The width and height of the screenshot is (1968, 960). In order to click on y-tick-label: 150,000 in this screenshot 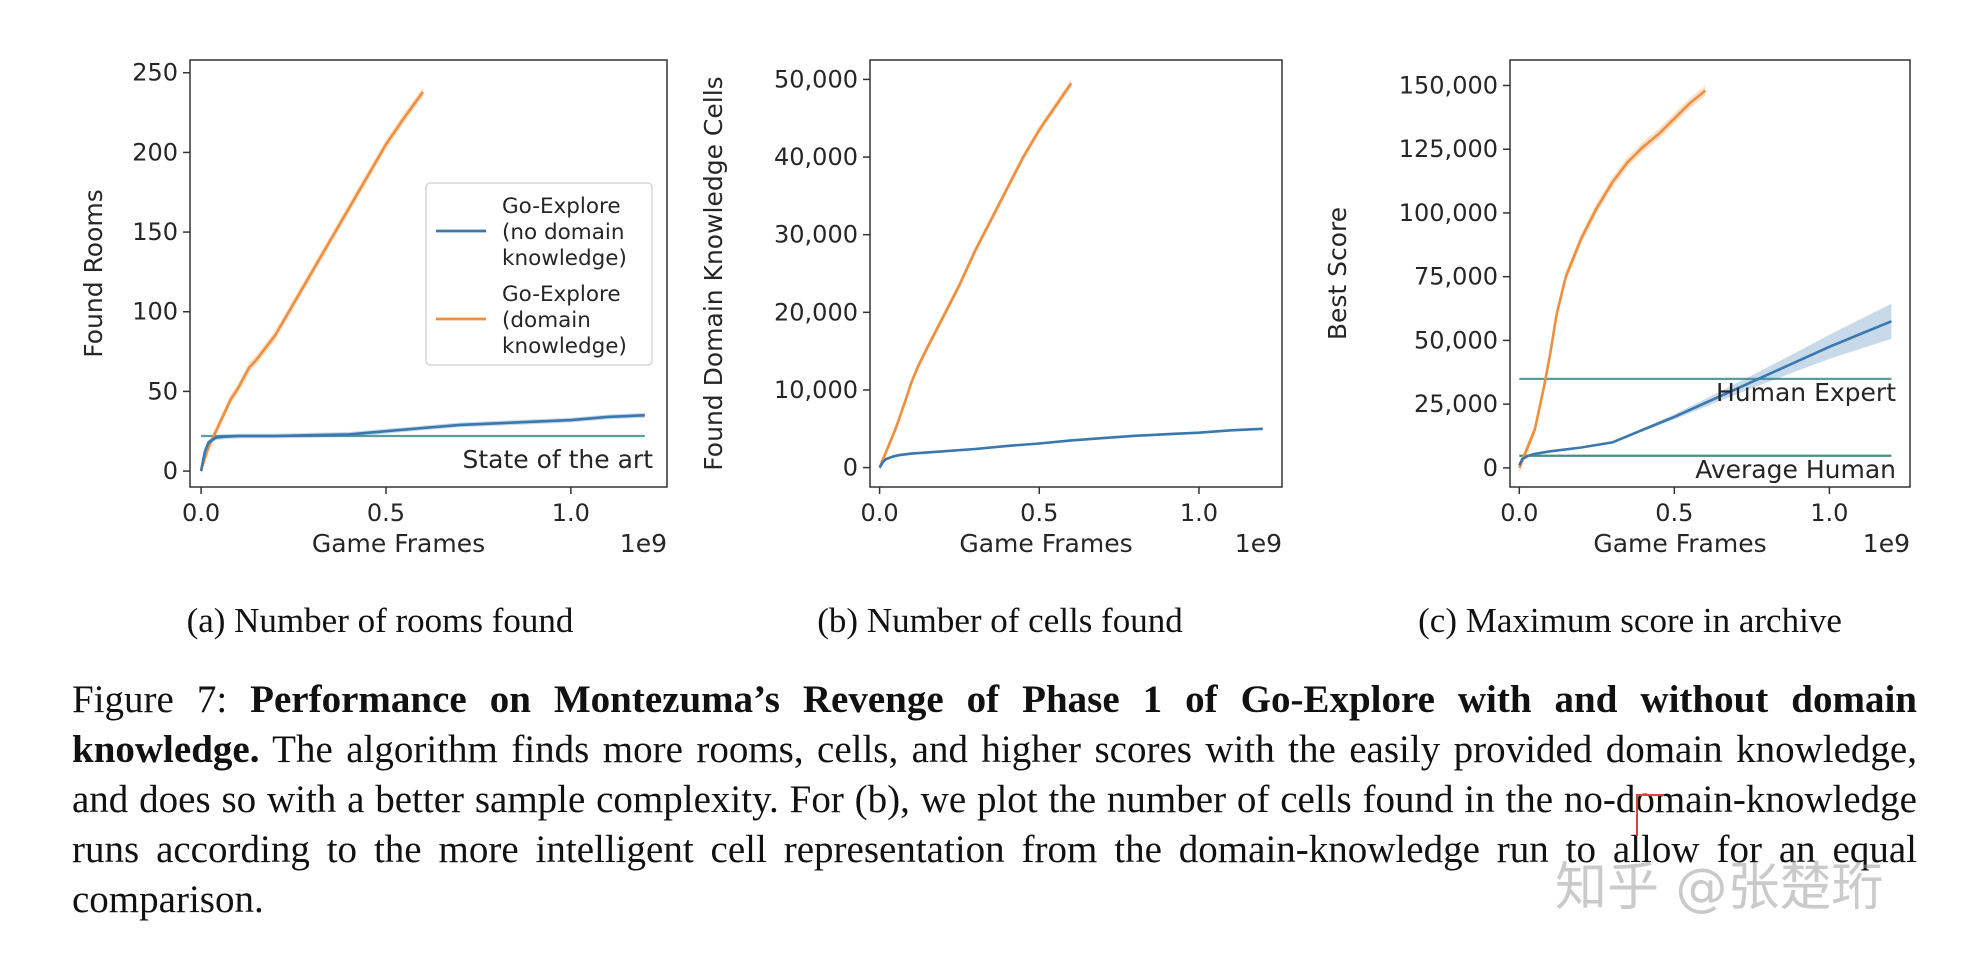, I will do `click(1448, 85)`.